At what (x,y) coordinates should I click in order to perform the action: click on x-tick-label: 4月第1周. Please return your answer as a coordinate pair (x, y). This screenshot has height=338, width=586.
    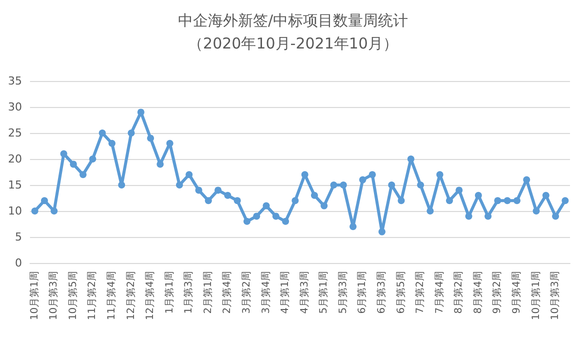
    Looking at the image, I should click on (285, 292).